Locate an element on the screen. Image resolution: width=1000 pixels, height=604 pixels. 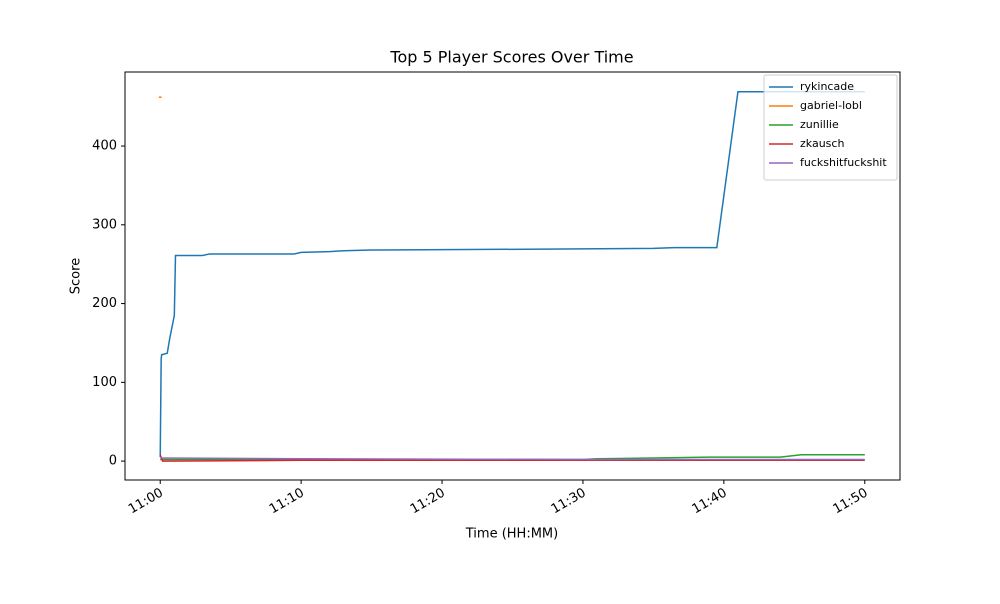
series-line is located at coordinates (512, 459).